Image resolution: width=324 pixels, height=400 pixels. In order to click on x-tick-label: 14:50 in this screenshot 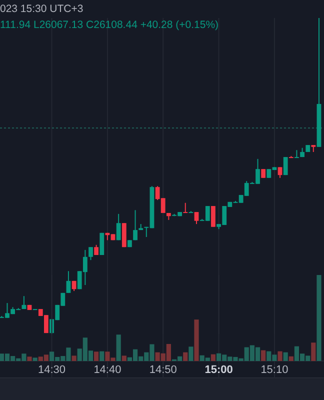, I will do `click(163, 370)`.